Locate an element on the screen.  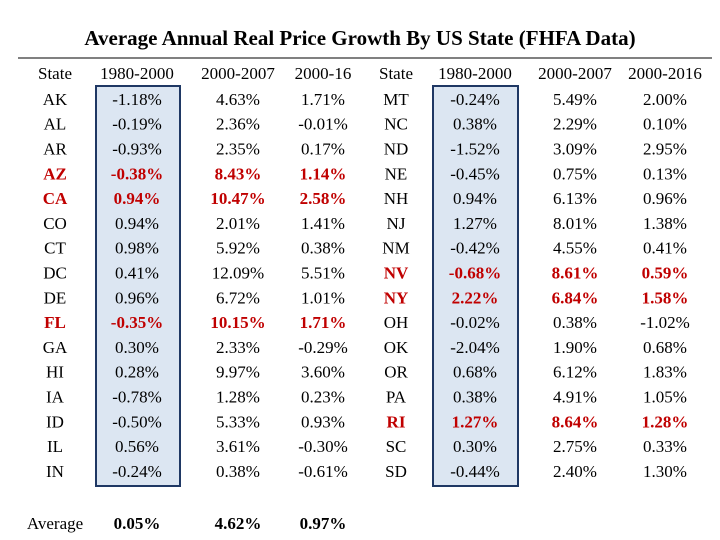
average-cell: 4.62% is located at coordinates (238, 523).